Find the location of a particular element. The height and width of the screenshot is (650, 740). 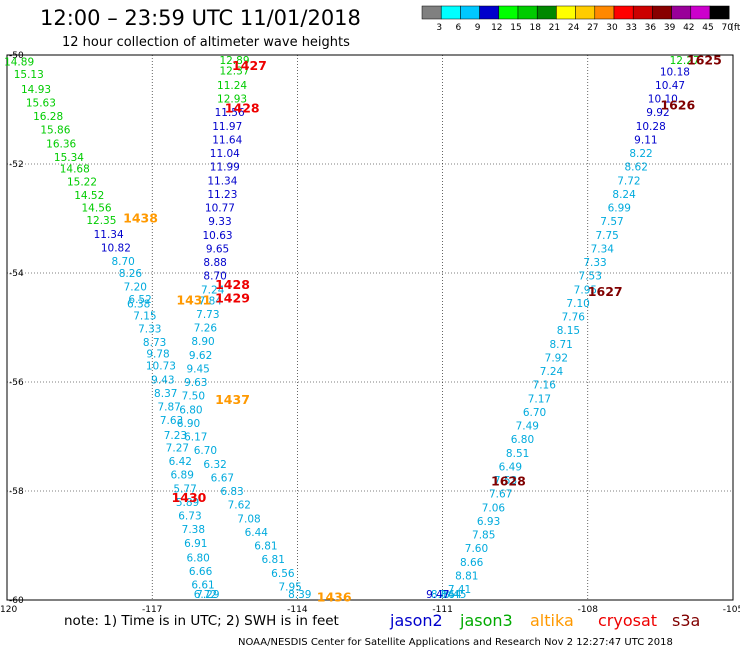

swh-value: 14.93 is located at coordinates (36, 90).